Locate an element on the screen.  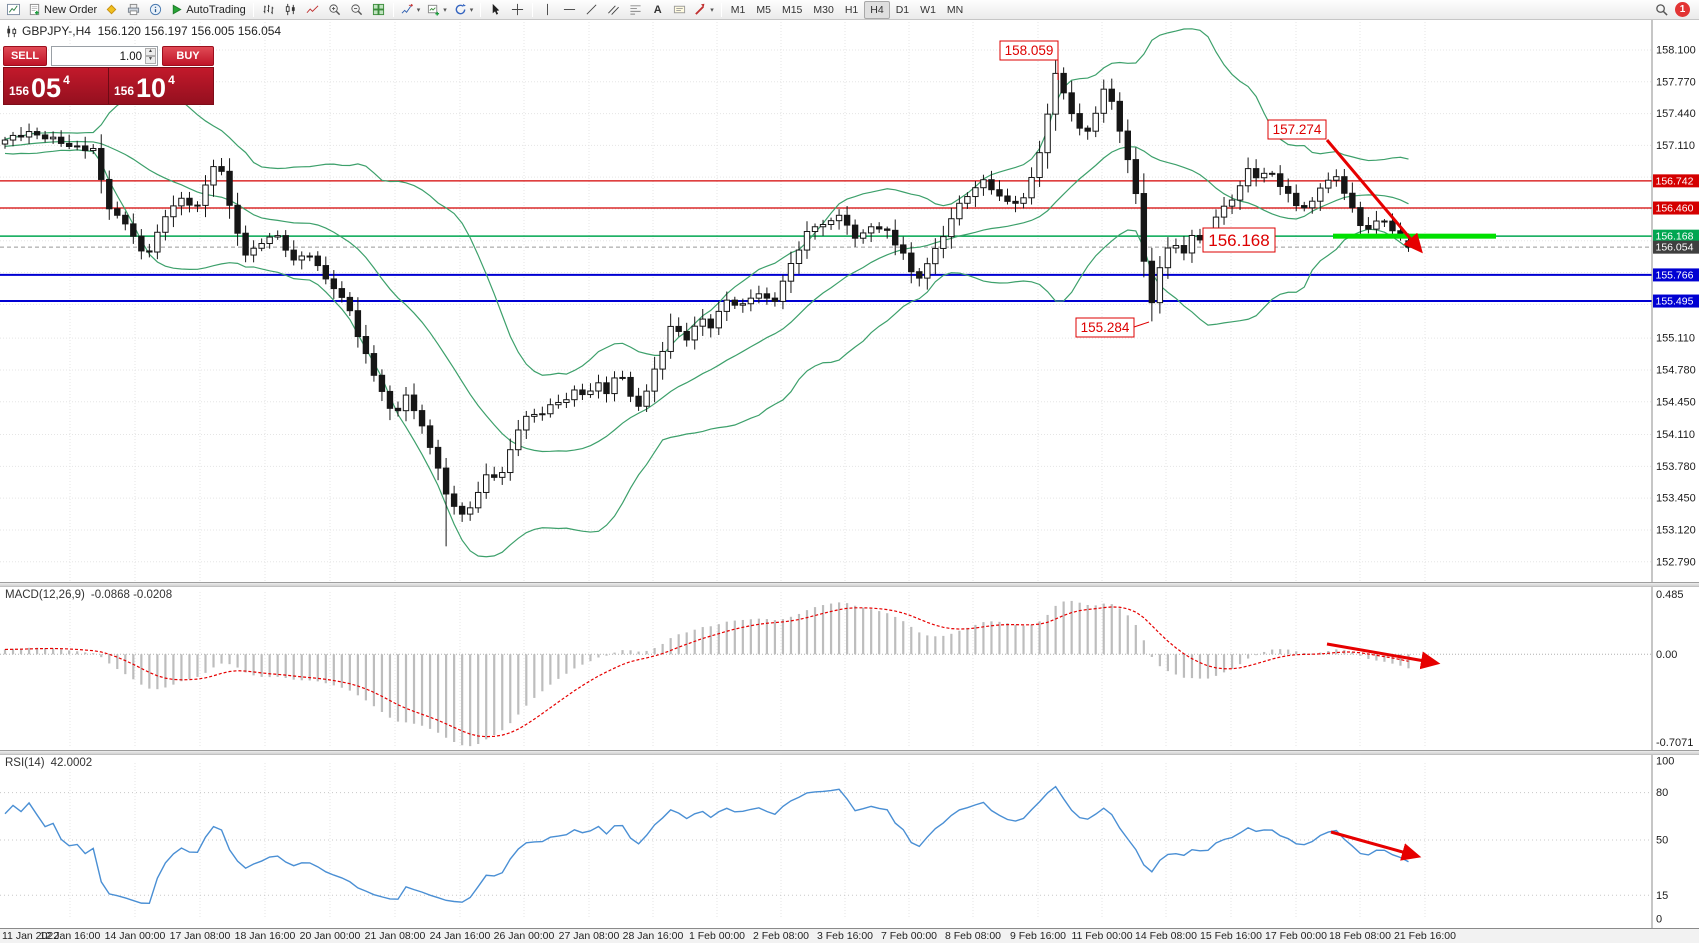
volume-decrease-button: ▼ is located at coordinates (150, 60).